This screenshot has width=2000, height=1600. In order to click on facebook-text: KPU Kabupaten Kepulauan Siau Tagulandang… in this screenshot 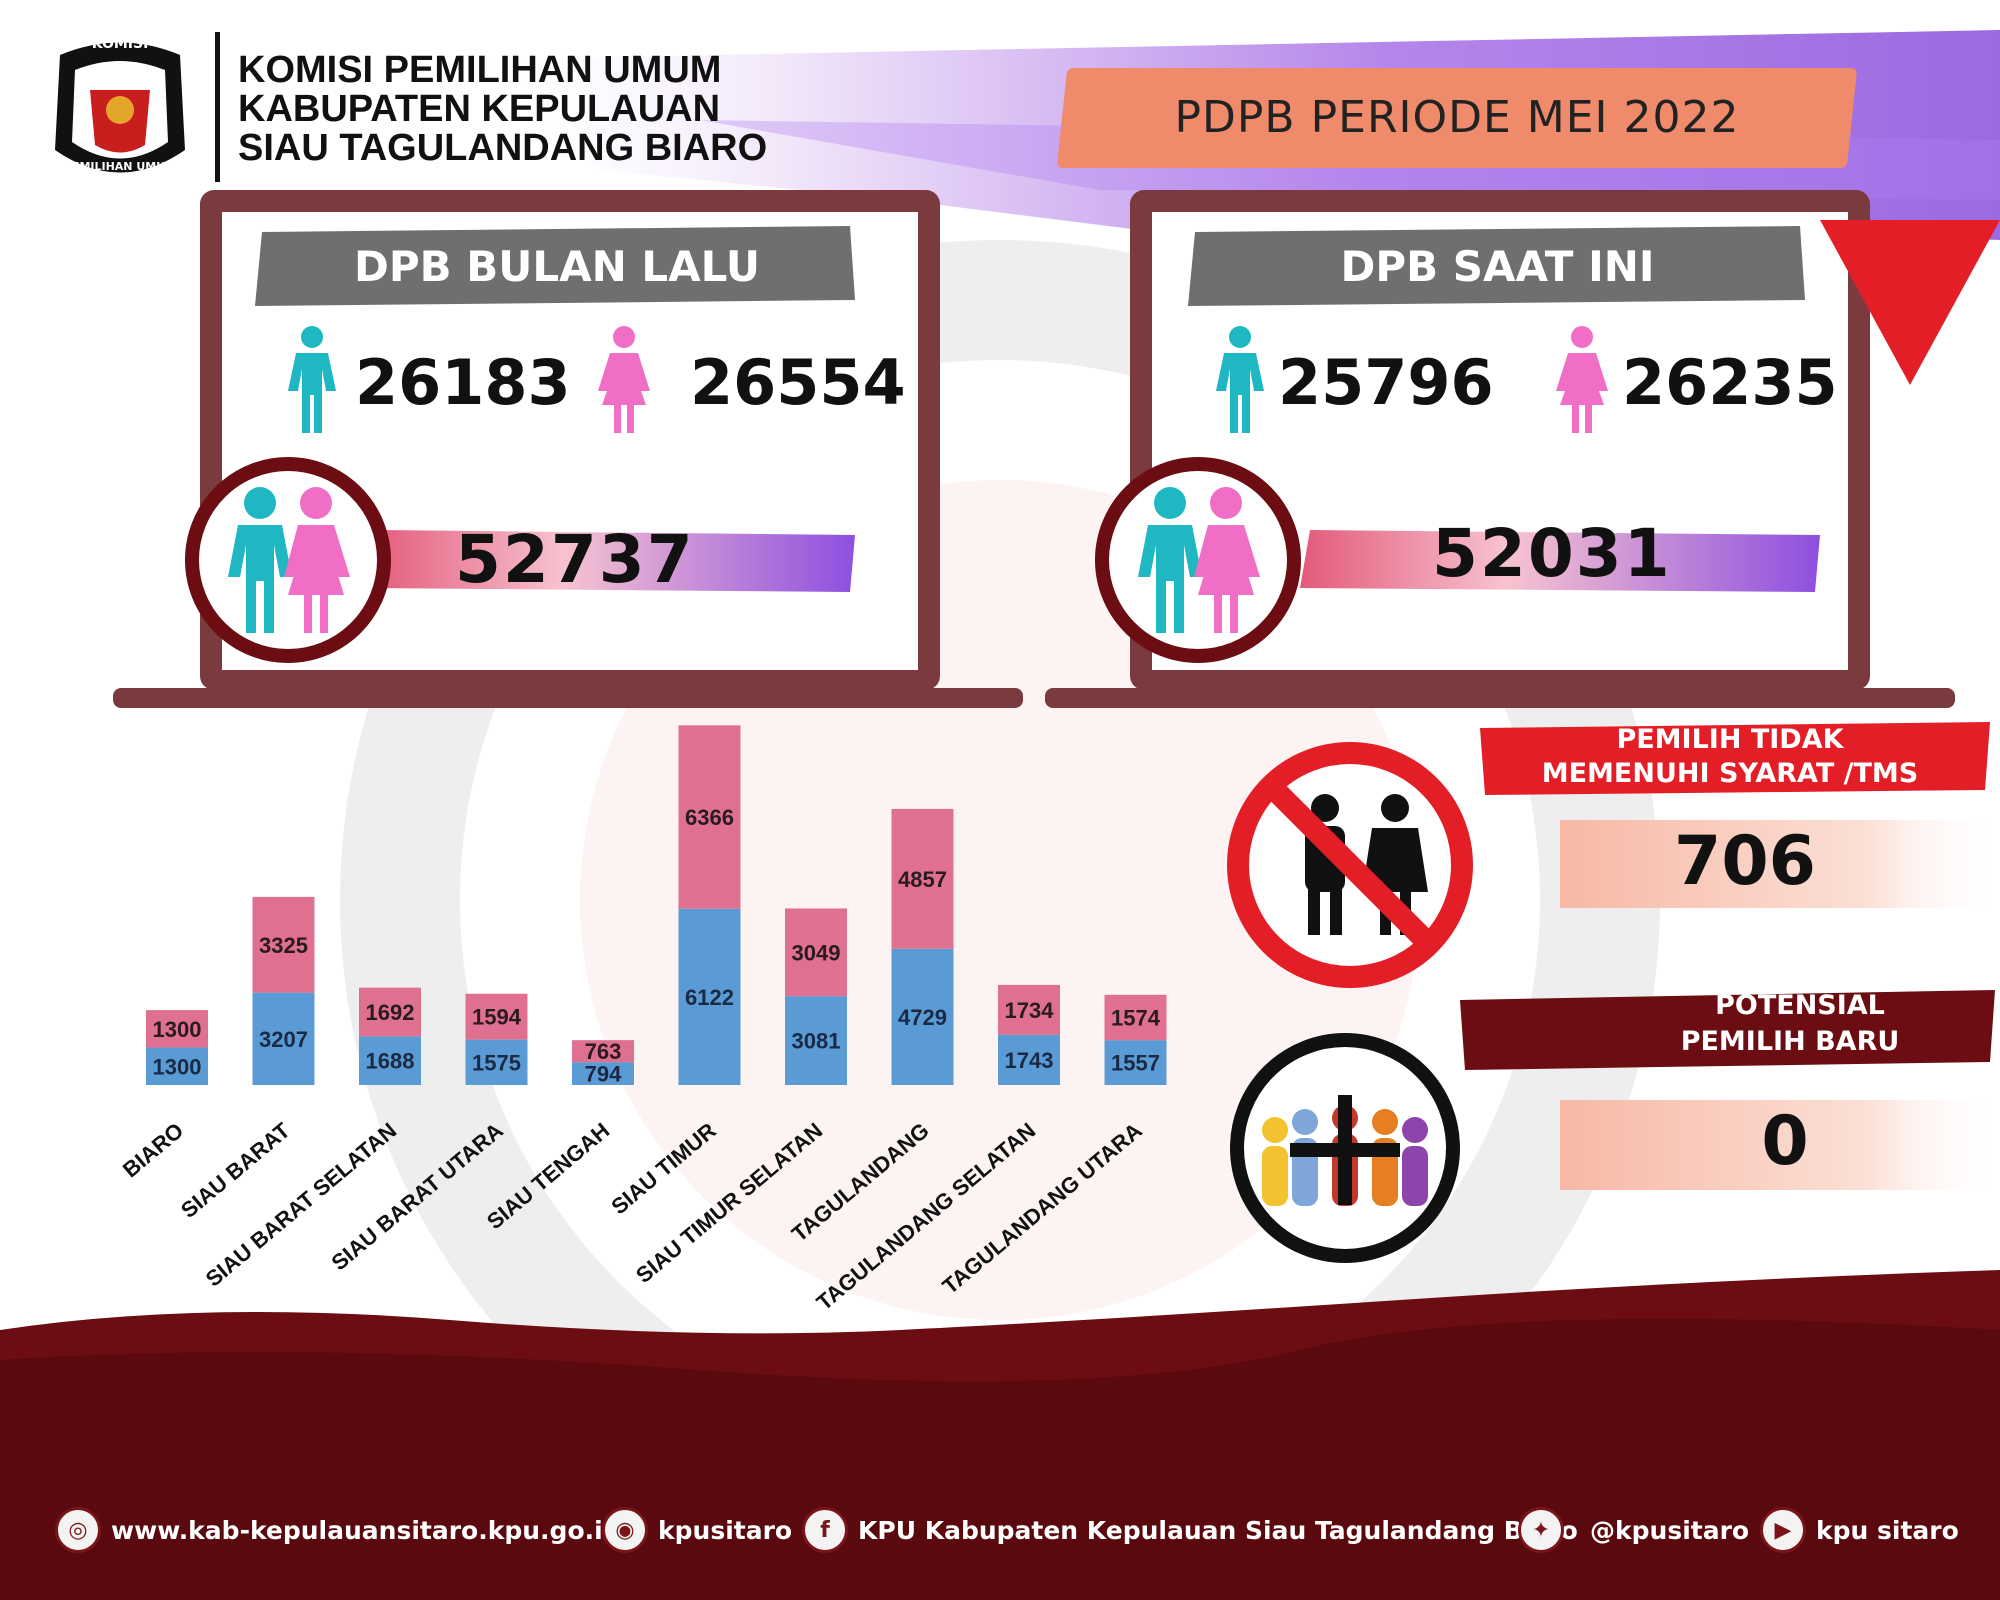, I will do `click(1218, 1530)`.